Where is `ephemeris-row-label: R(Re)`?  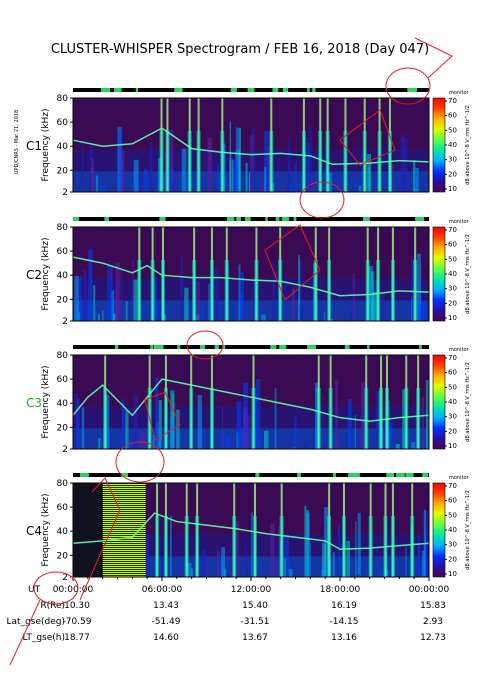 ephemeris-row-label: R(Re) is located at coordinates (52, 606).